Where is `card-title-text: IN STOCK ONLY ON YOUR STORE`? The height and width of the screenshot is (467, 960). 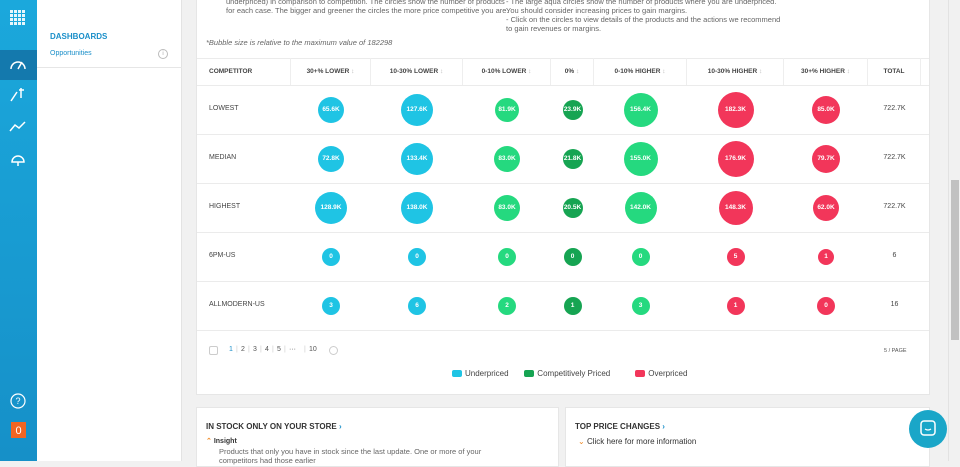
card-title-text: IN STOCK ONLY ON YOUR STORE is located at coordinates (271, 426).